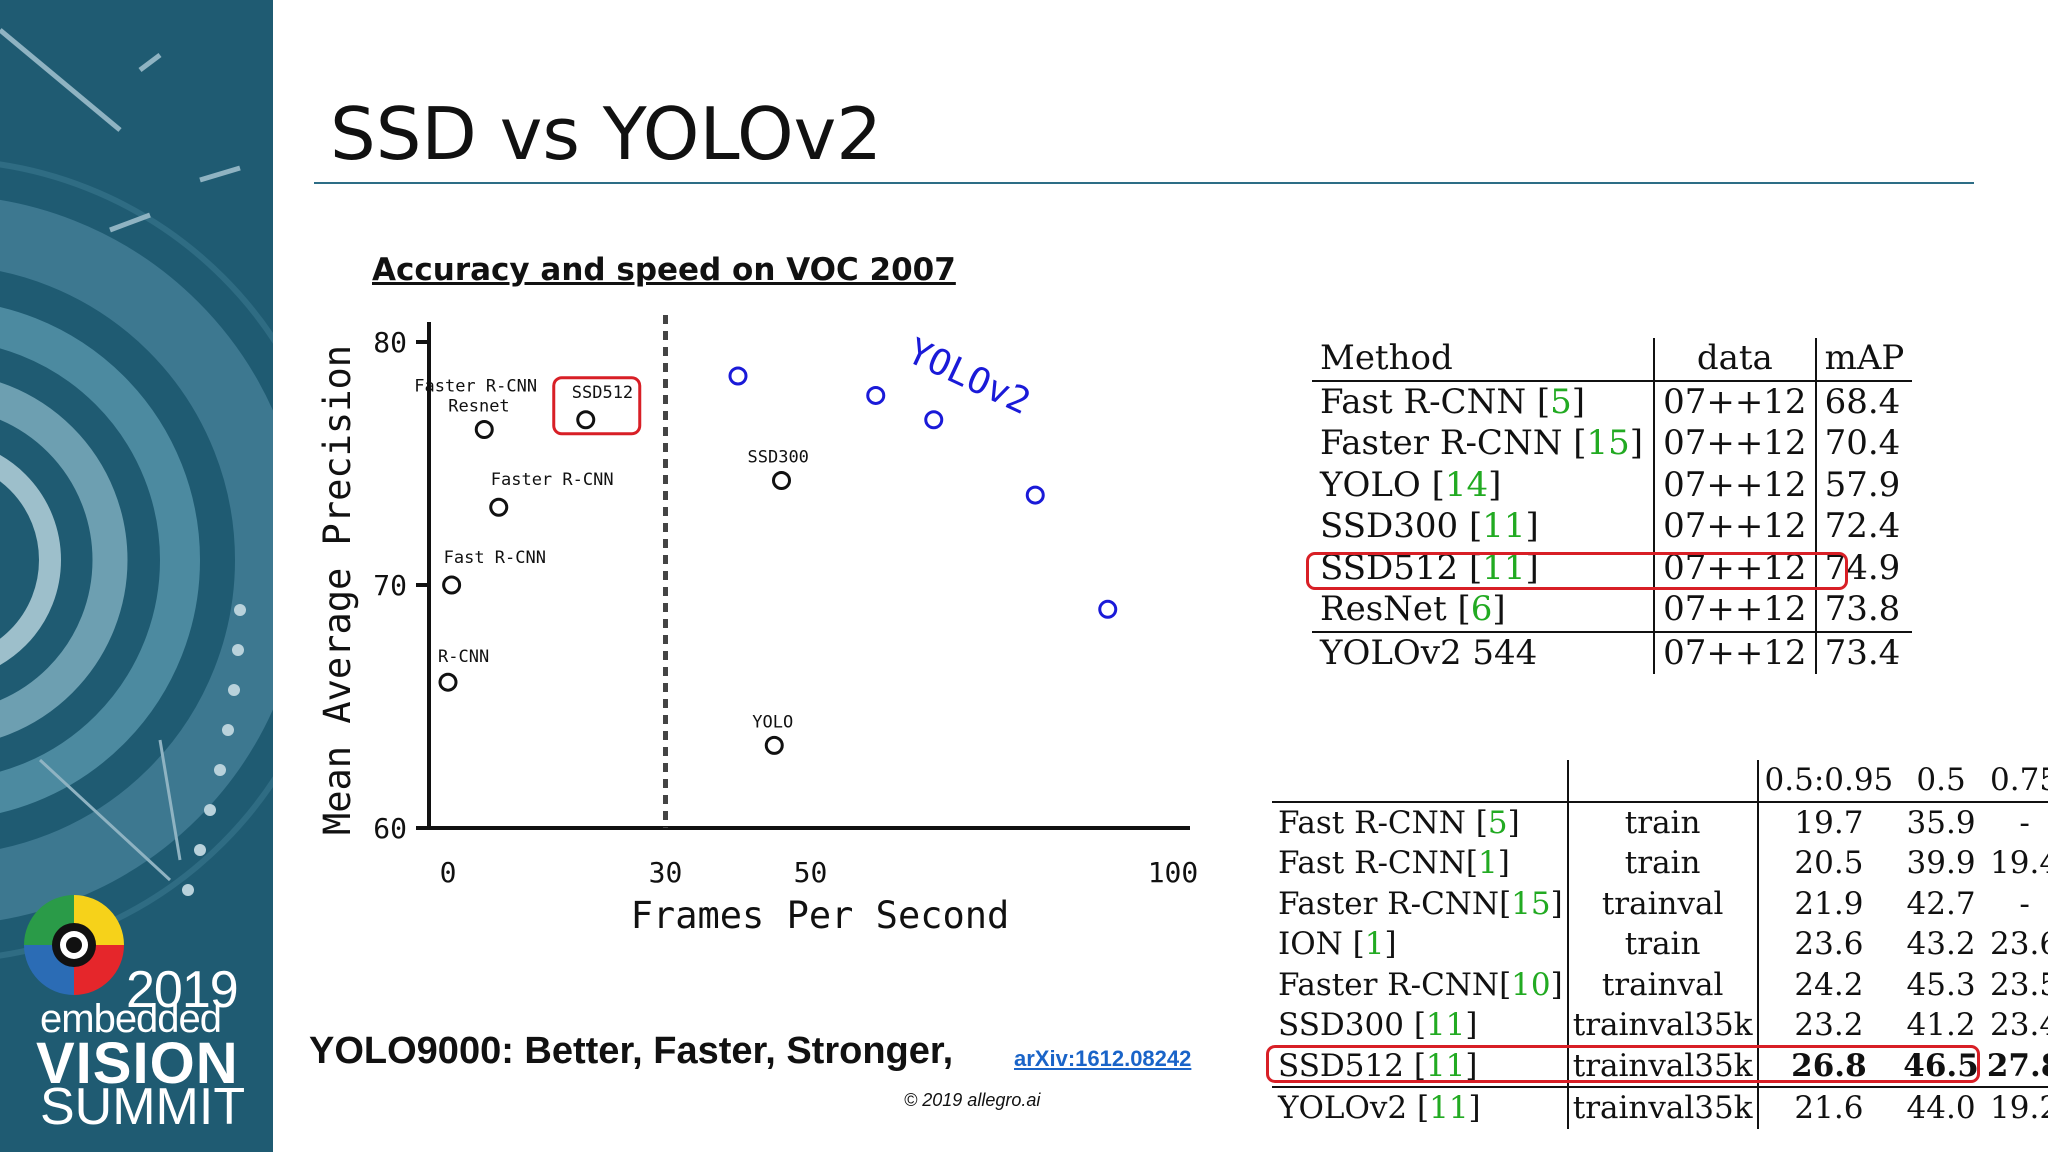  I want to click on cell-map-0.5-0.95: 21.9, so click(1829, 903).